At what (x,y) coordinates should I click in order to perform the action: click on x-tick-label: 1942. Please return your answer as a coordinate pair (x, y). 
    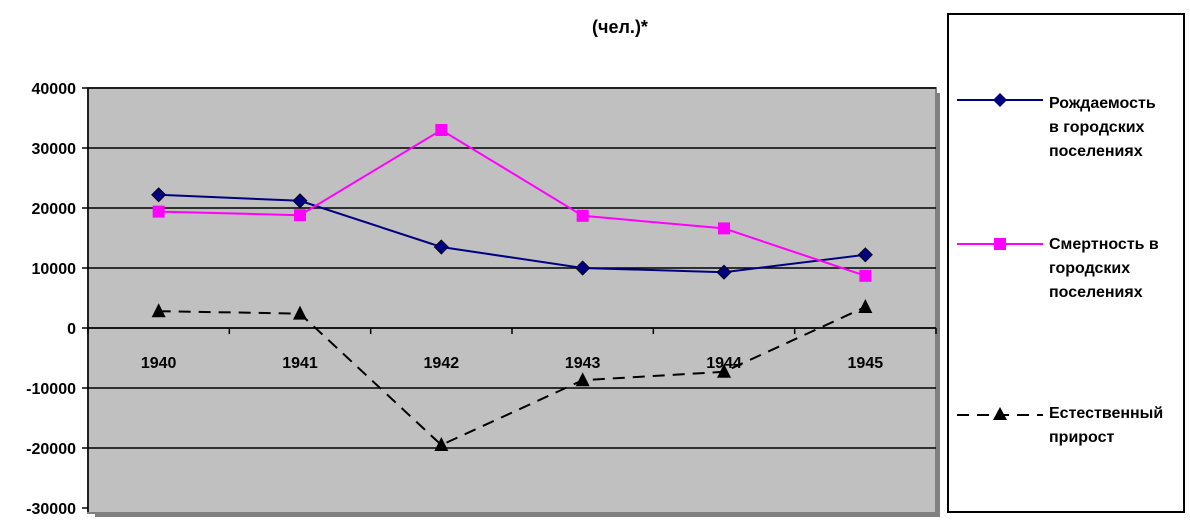
    Looking at the image, I should click on (442, 363).